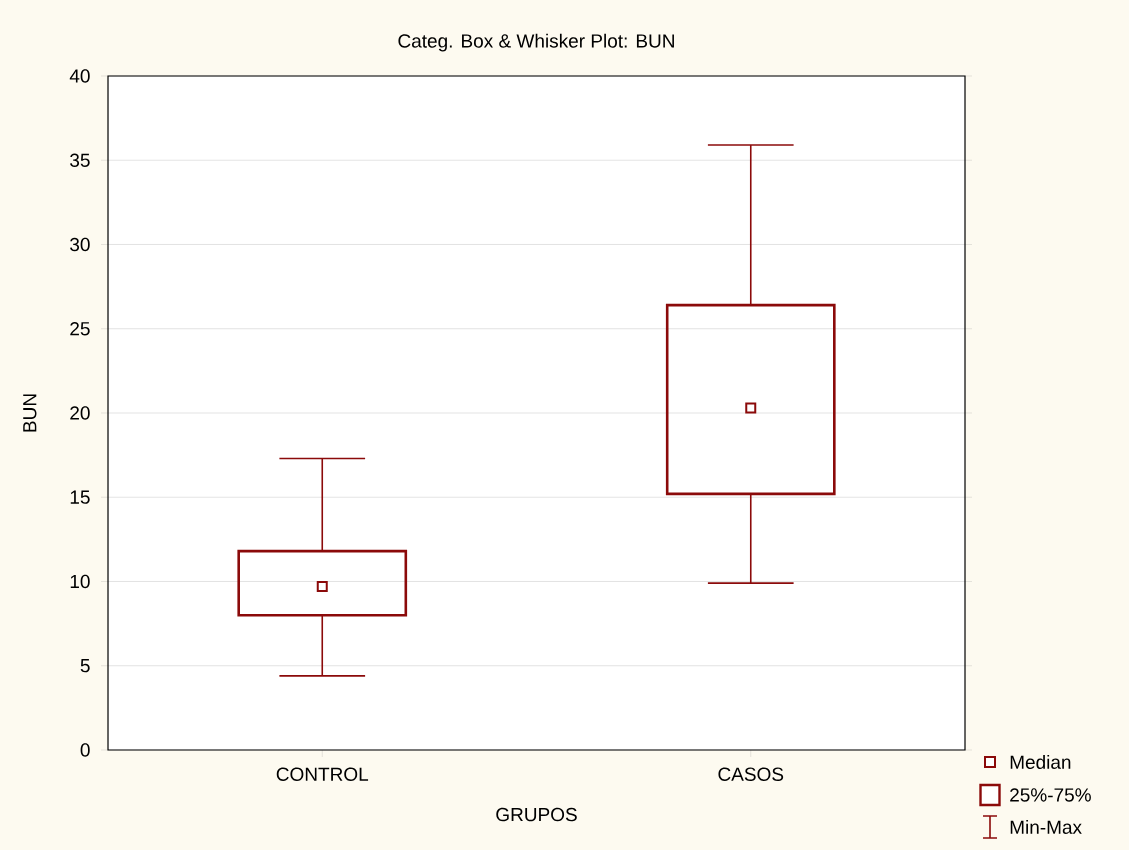 This screenshot has height=850, width=1129. Describe the element at coordinates (85, 750) in the screenshot. I see `y-tick-label: 0` at that location.